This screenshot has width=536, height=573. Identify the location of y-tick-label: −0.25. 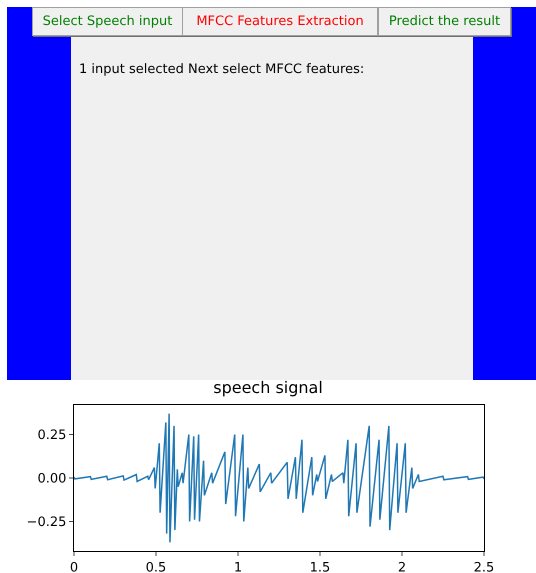
(46, 522).